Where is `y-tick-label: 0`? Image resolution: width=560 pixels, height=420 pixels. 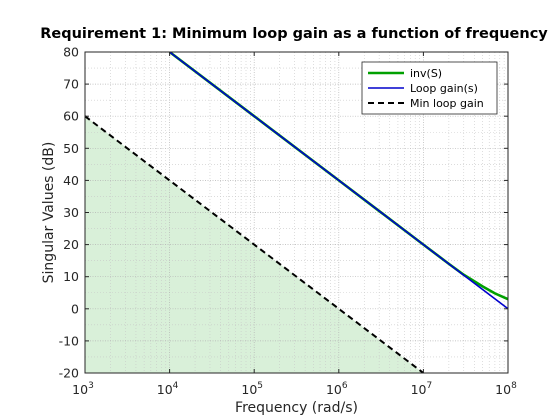
y-tick-label: 0 is located at coordinates (75, 308).